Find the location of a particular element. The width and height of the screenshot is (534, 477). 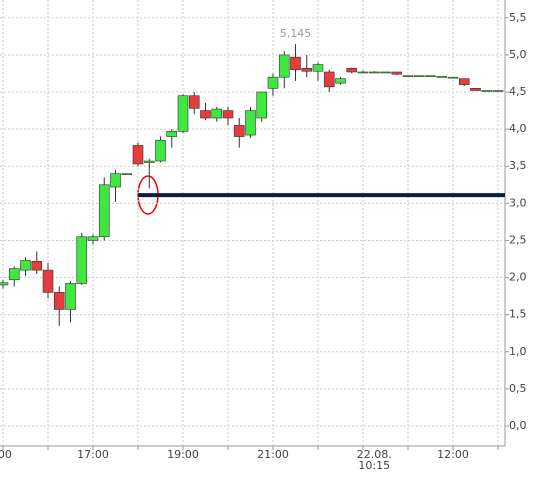

y-tick-label: 5,5 is located at coordinates (518, 17).